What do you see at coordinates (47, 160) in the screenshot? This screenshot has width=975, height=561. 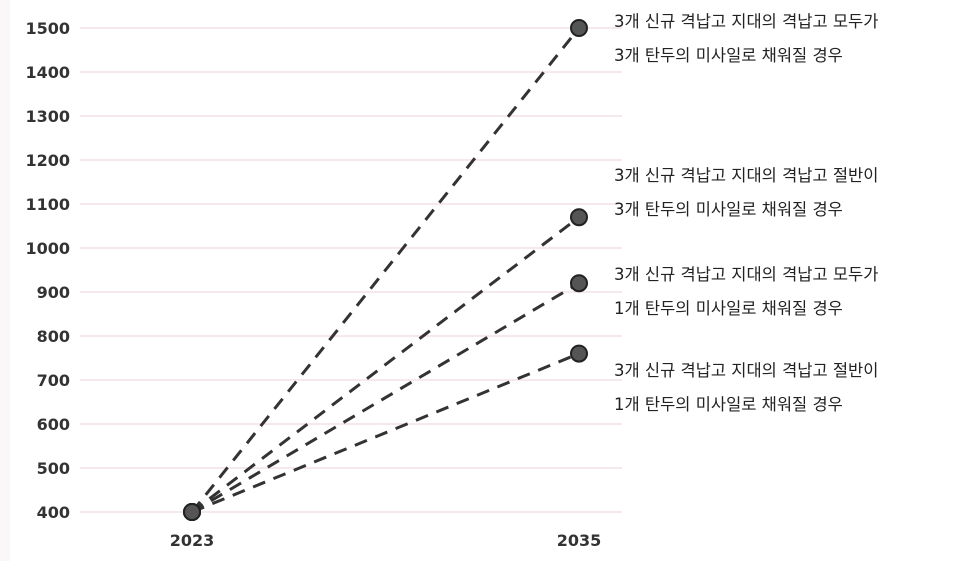 I see `y-tick-label: 1200` at bounding box center [47, 160].